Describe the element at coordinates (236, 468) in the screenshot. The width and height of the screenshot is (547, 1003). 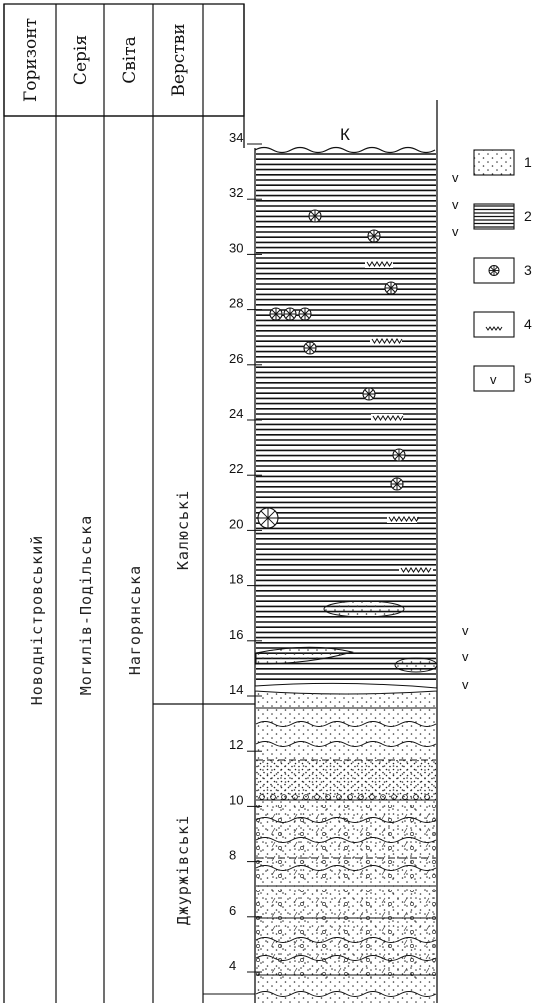
I see `depth-tick-label: 22` at that location.